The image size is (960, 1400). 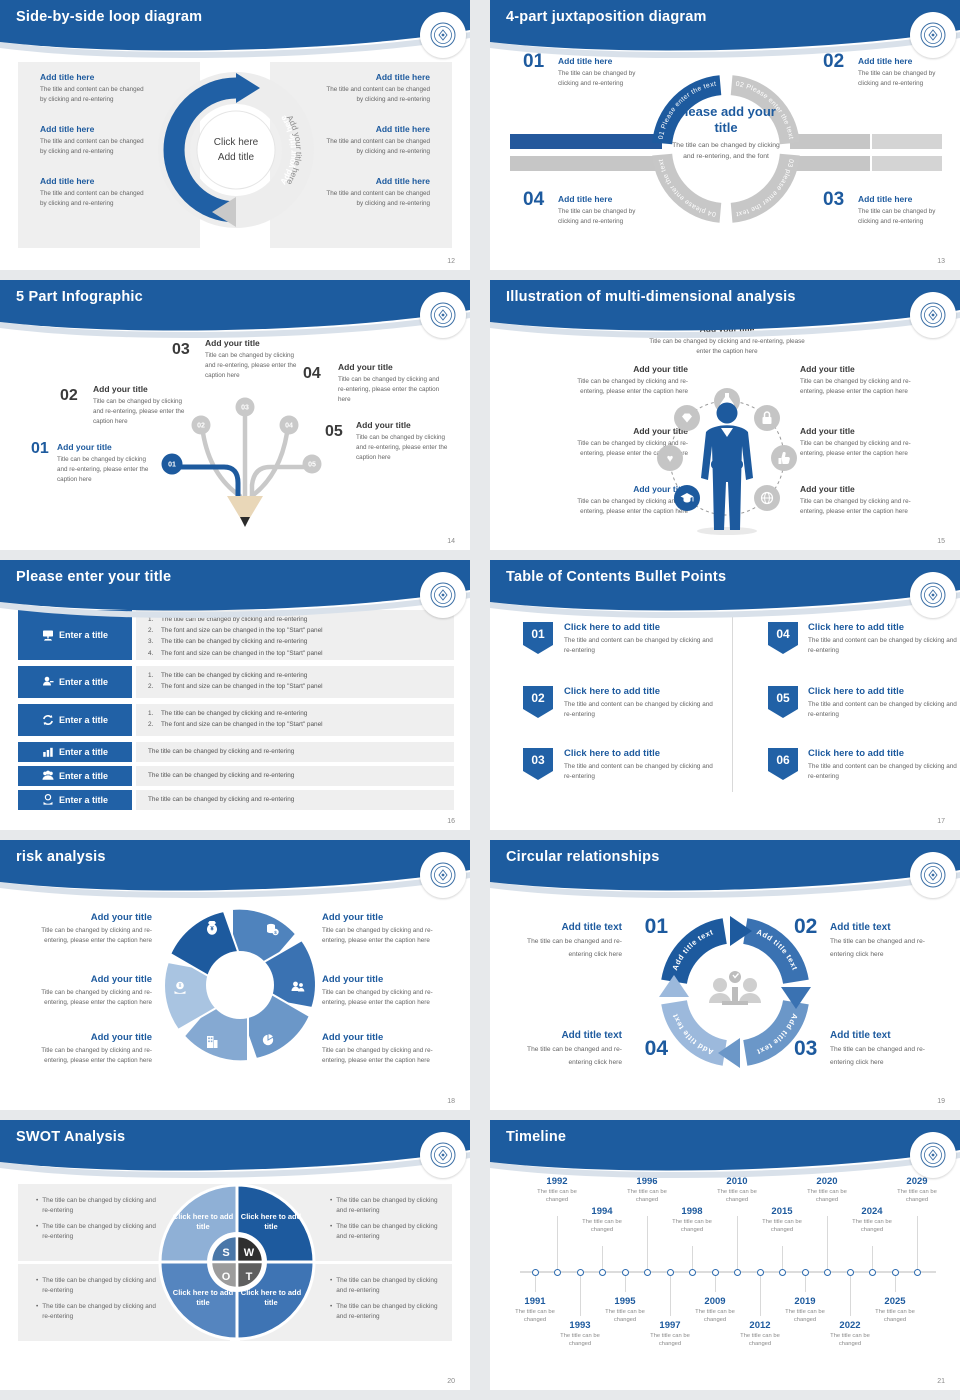 I want to click on timeline-event: 1994 The title can be changed, so click(x=602, y=1219).